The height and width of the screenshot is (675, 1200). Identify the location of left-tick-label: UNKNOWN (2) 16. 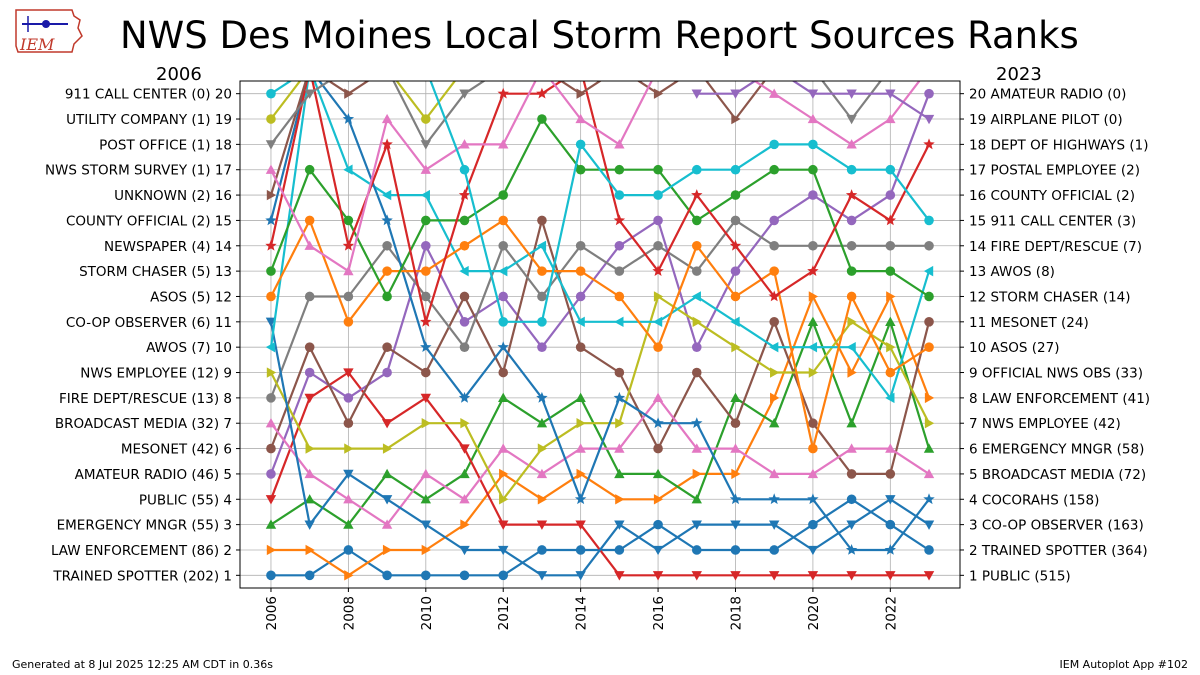
(173, 196).